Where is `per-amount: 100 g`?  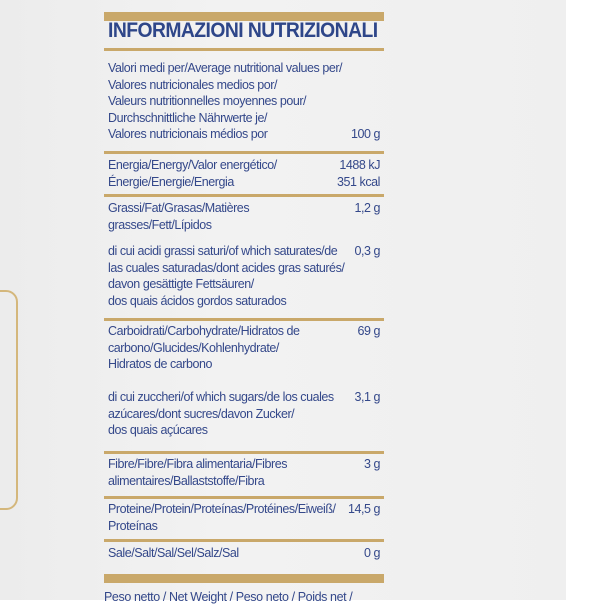
per-amount: 100 g is located at coordinates (365, 134).